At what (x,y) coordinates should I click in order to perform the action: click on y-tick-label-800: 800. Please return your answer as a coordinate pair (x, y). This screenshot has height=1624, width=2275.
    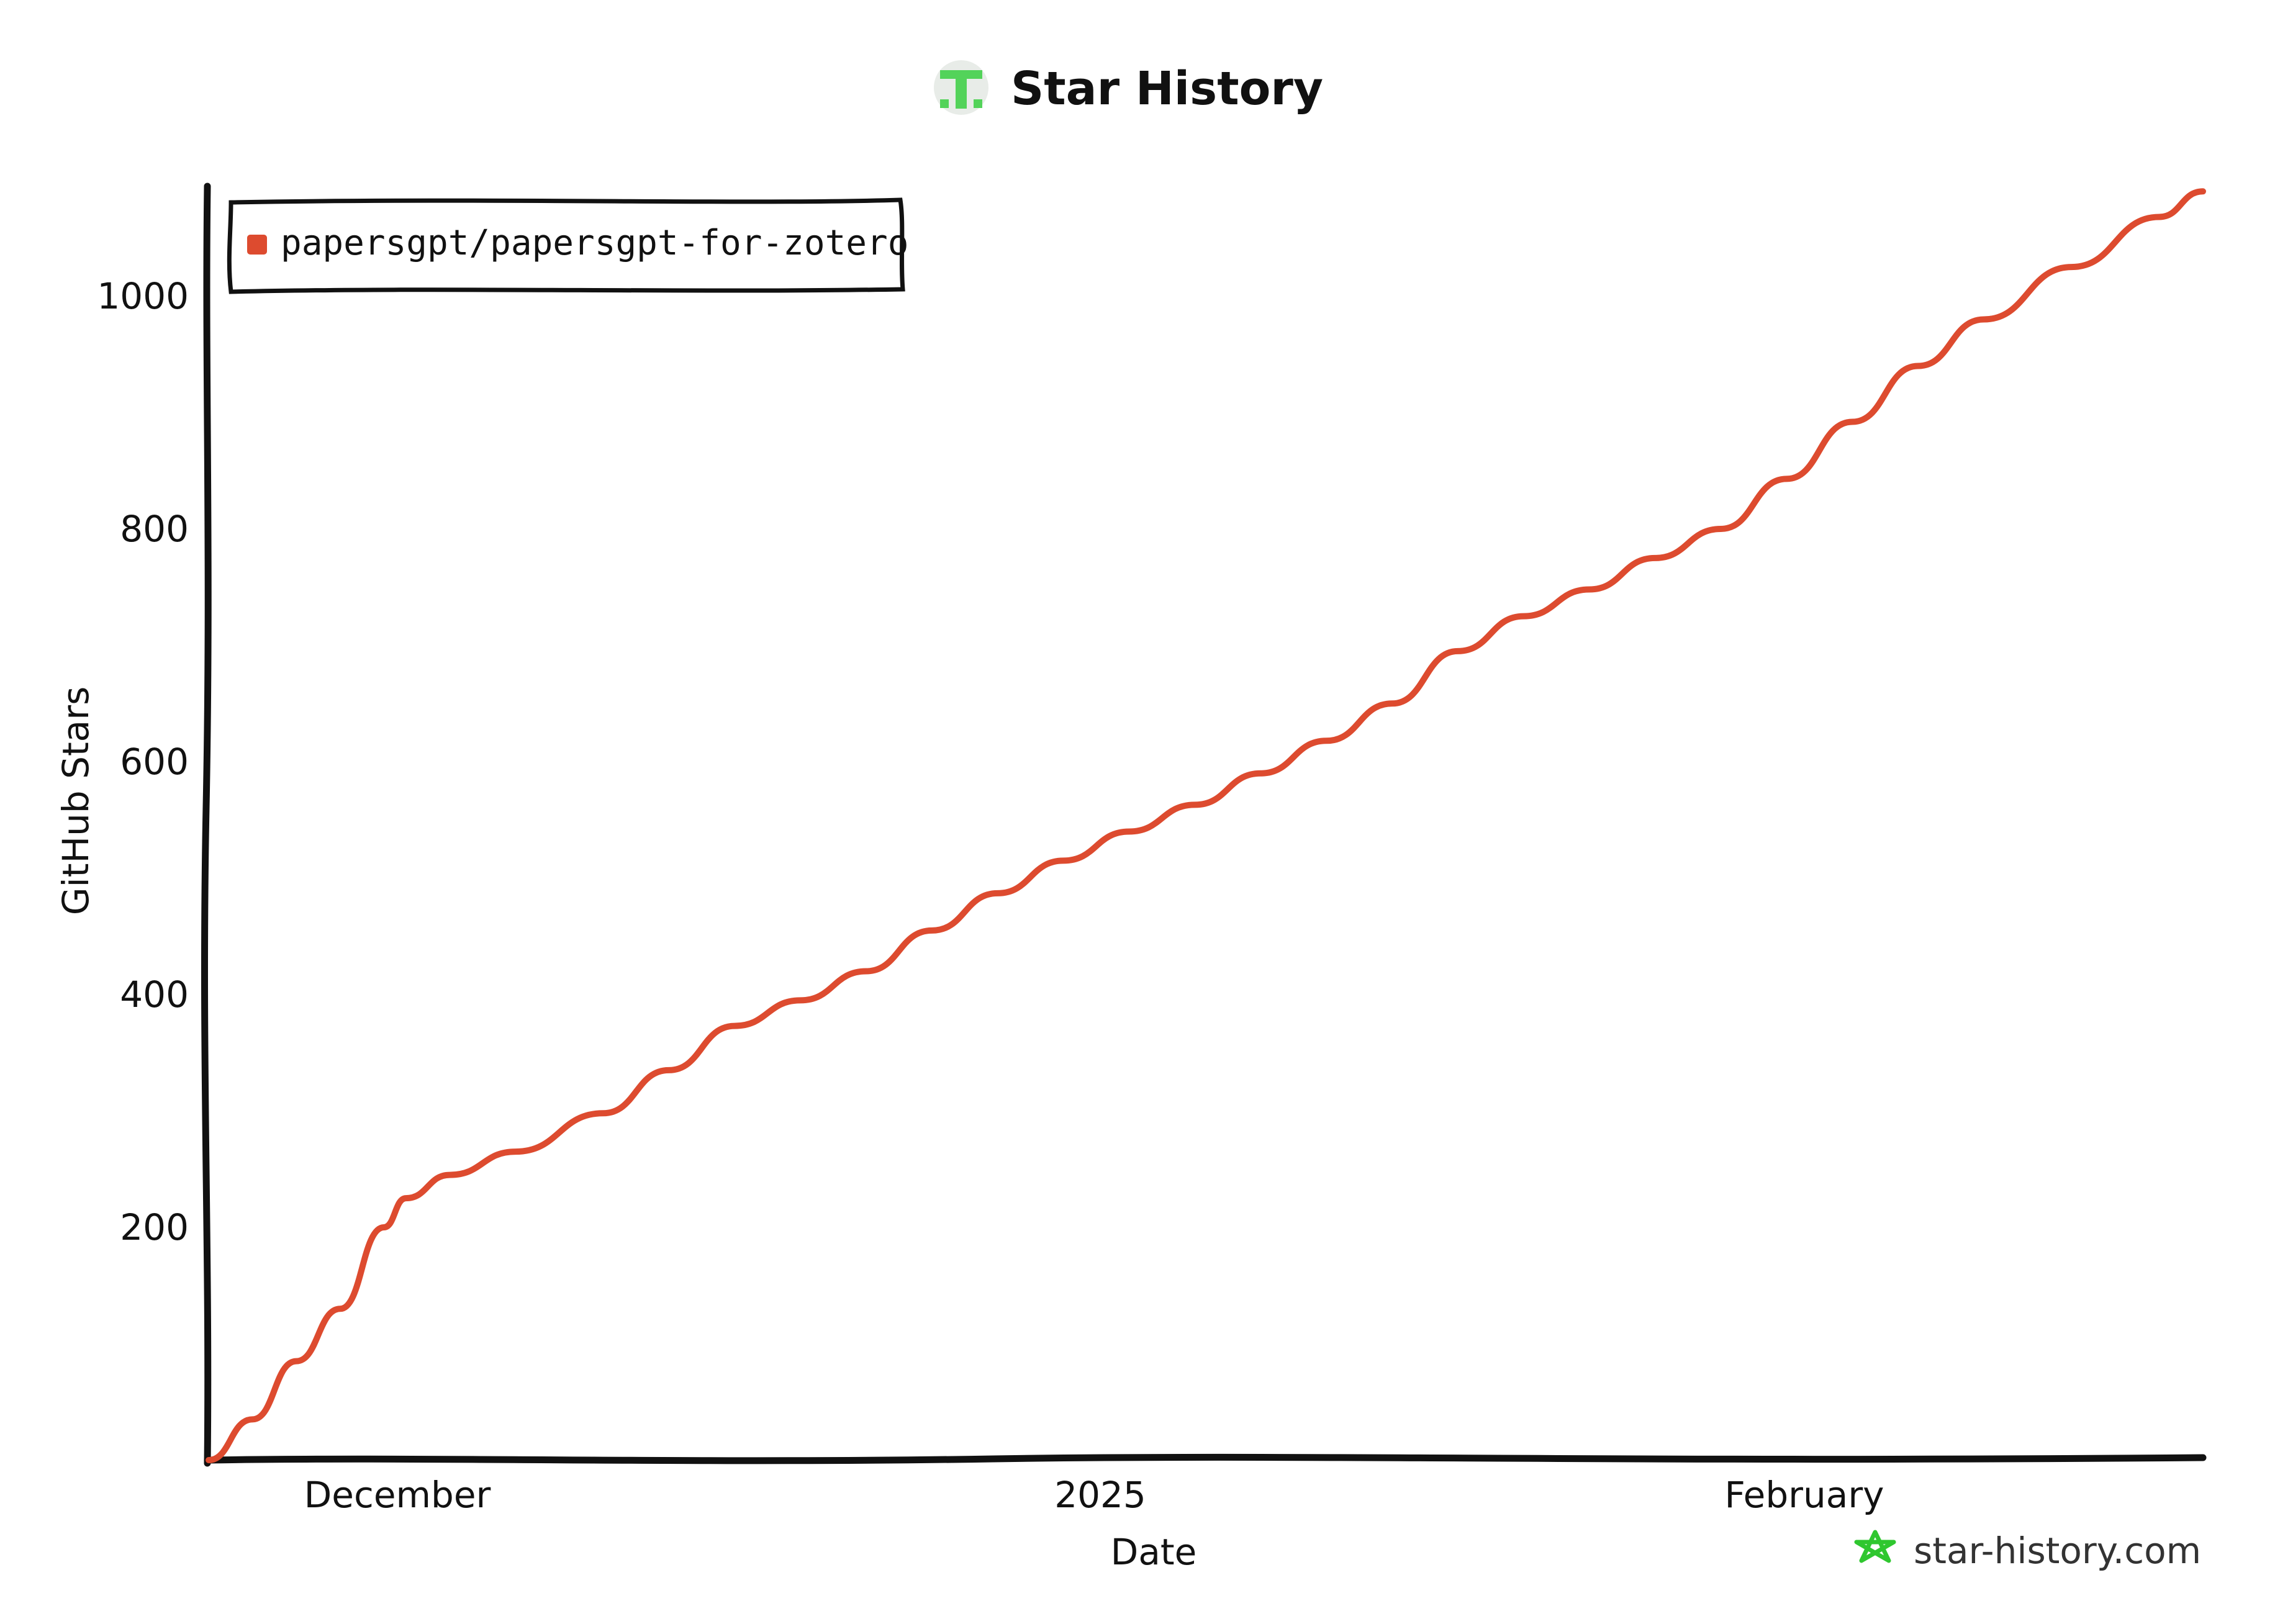
    Looking at the image, I should click on (154, 529).